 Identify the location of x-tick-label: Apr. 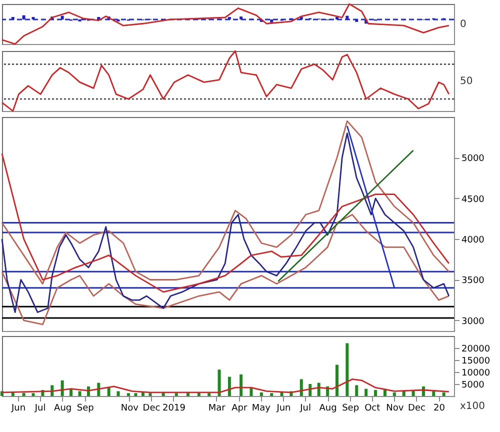
(240, 409).